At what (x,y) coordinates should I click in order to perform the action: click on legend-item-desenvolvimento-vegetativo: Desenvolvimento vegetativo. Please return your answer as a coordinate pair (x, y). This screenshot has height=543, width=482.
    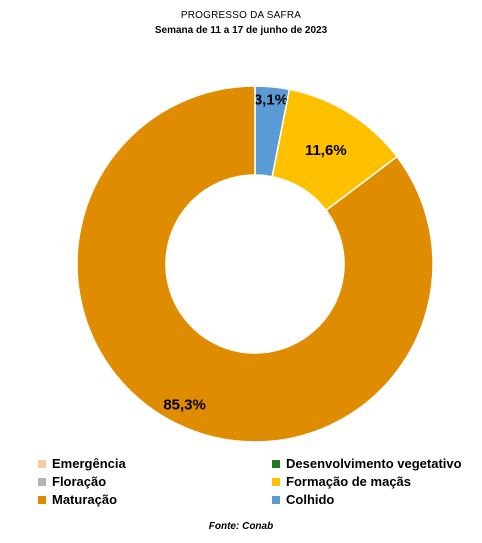
    Looking at the image, I should click on (375, 463).